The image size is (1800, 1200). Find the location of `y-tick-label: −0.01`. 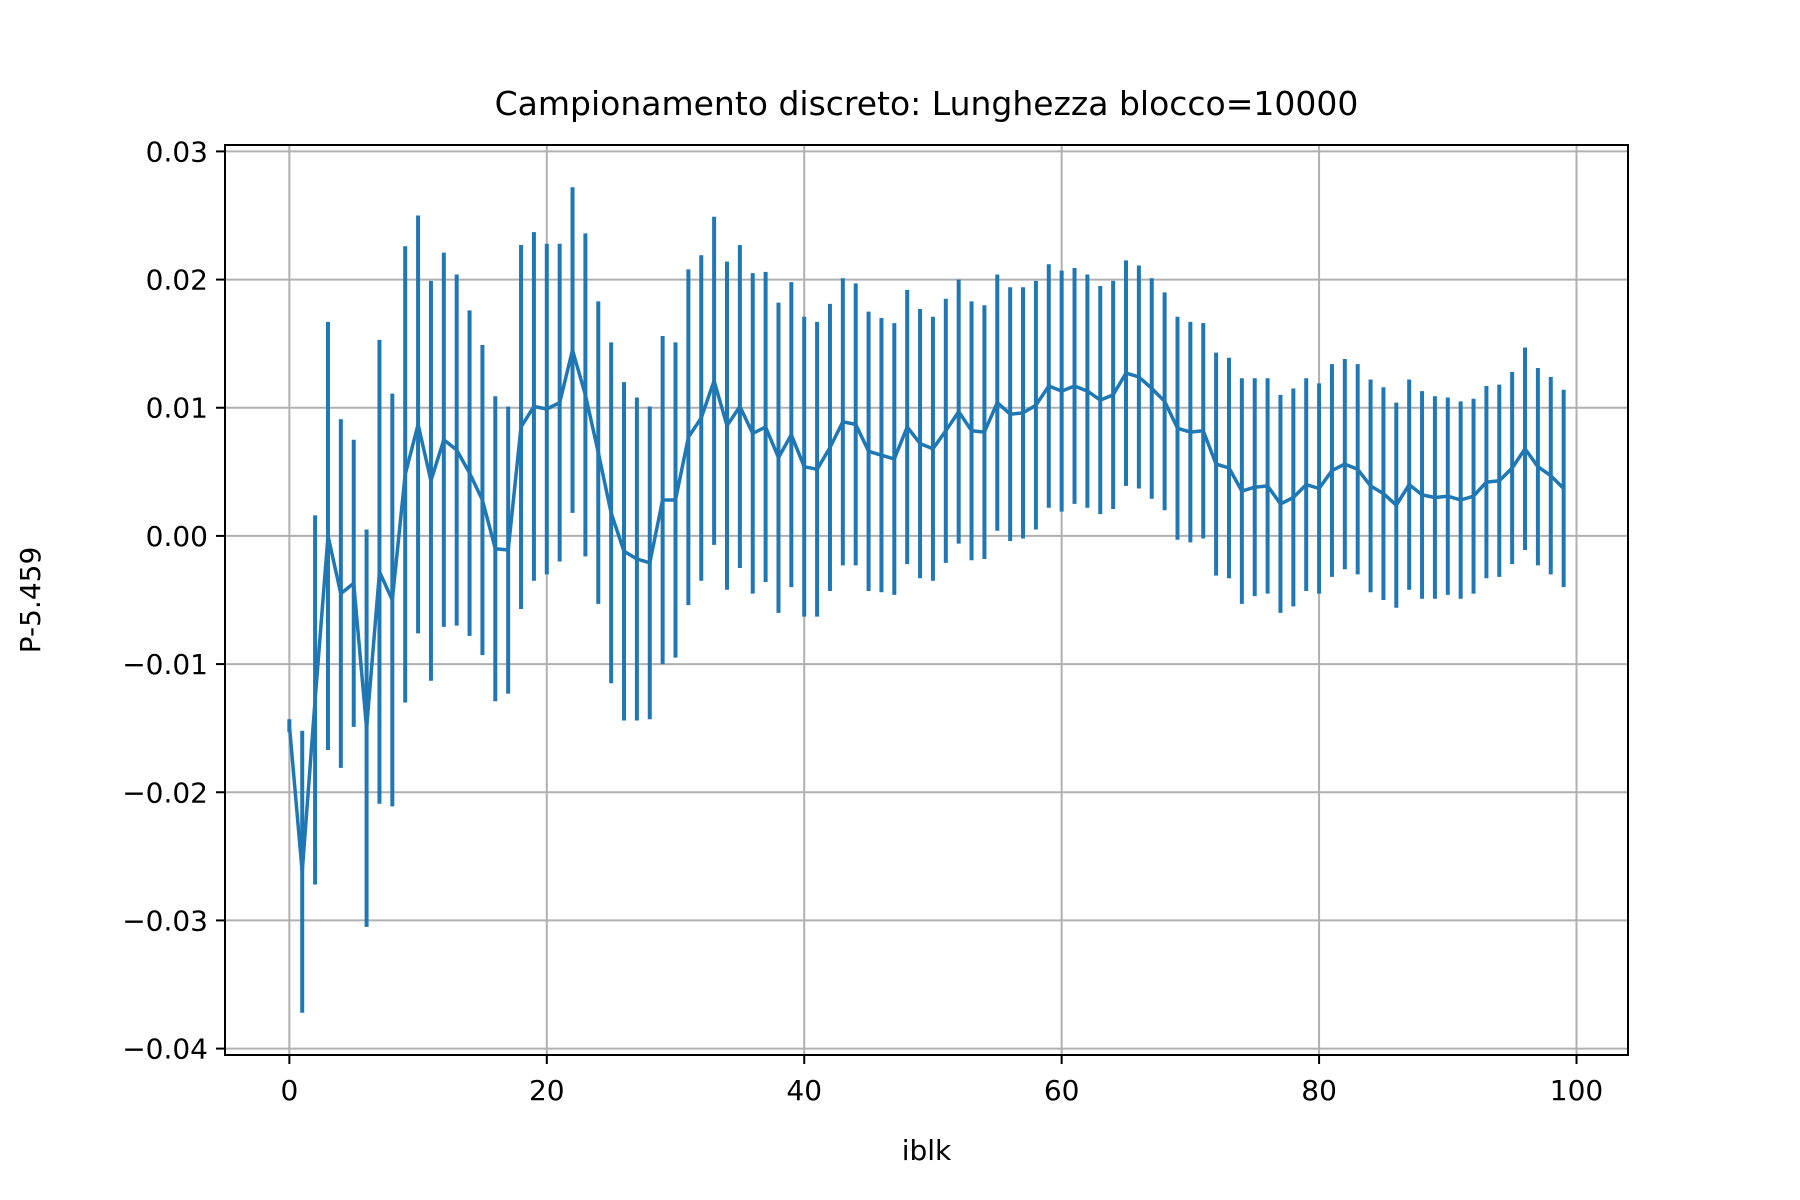

y-tick-label: −0.01 is located at coordinates (165, 664).